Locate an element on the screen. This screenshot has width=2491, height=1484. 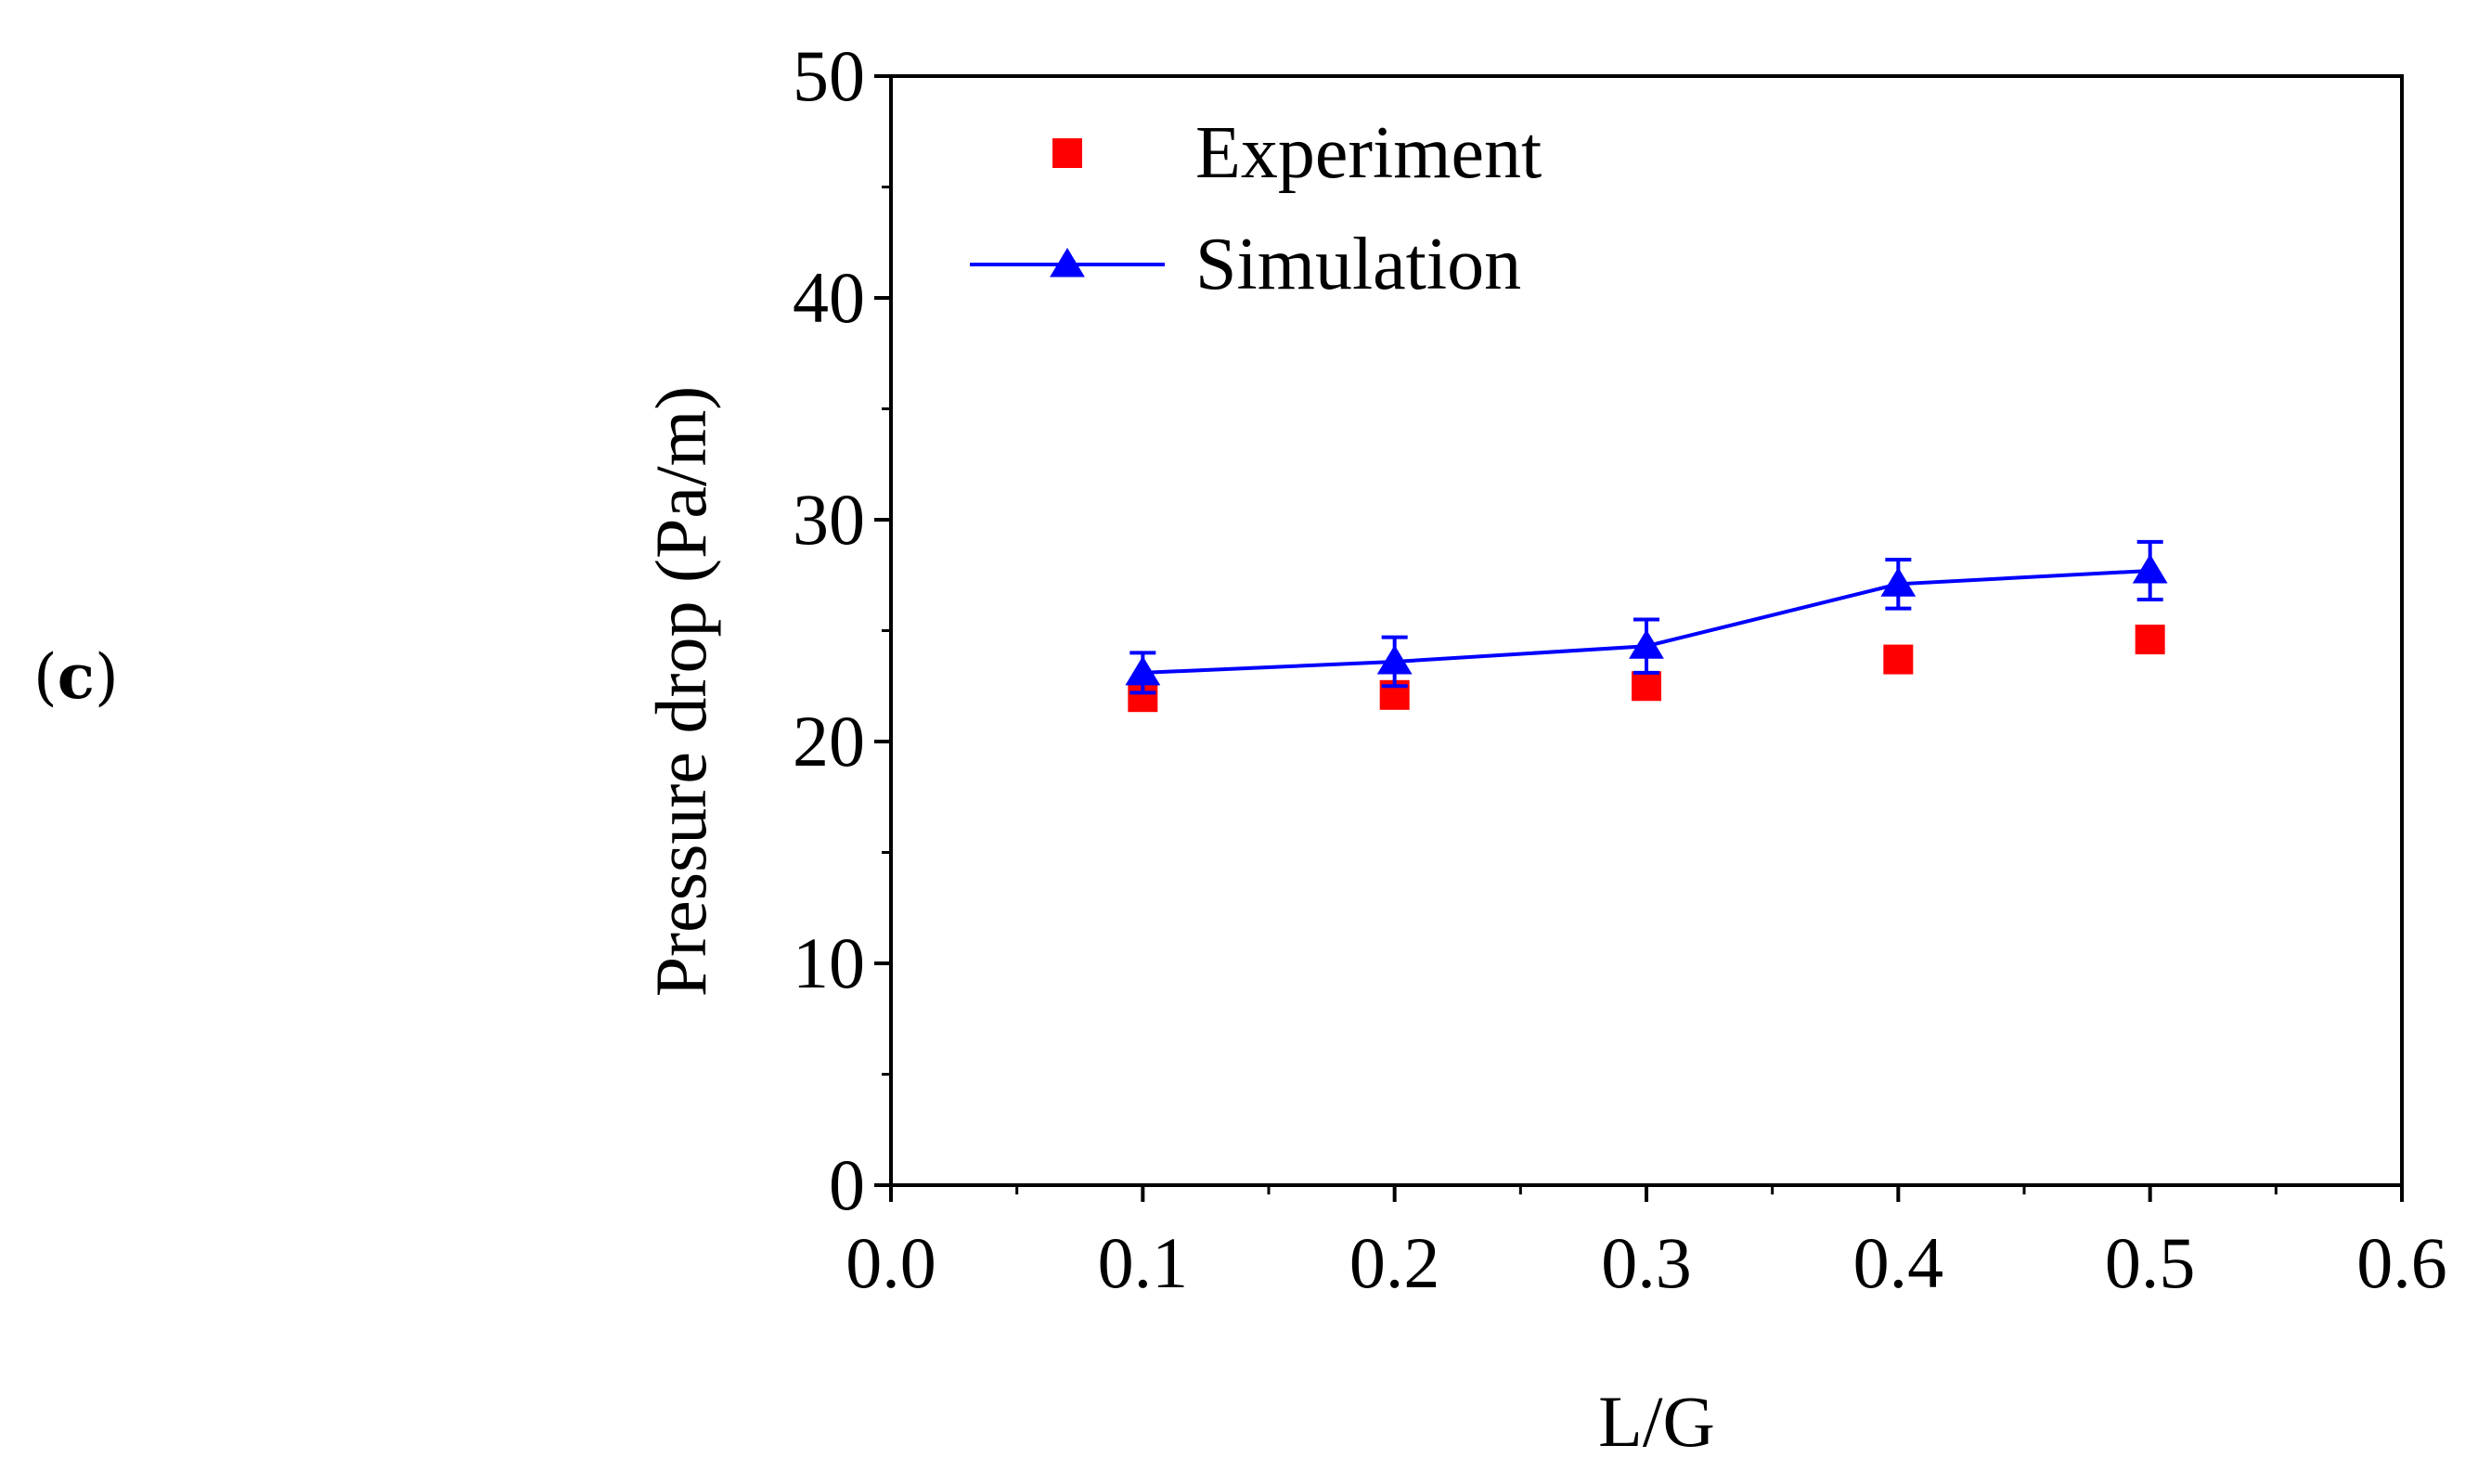
legend-item-simulation: Simulation is located at coordinates (1245, 265).